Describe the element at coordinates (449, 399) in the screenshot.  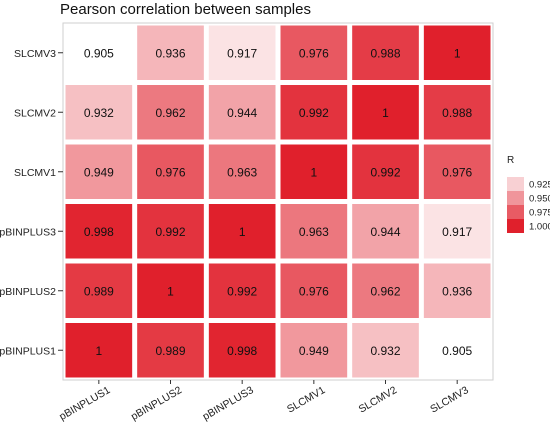
I see `x-tick-label: SLCMV3` at that location.